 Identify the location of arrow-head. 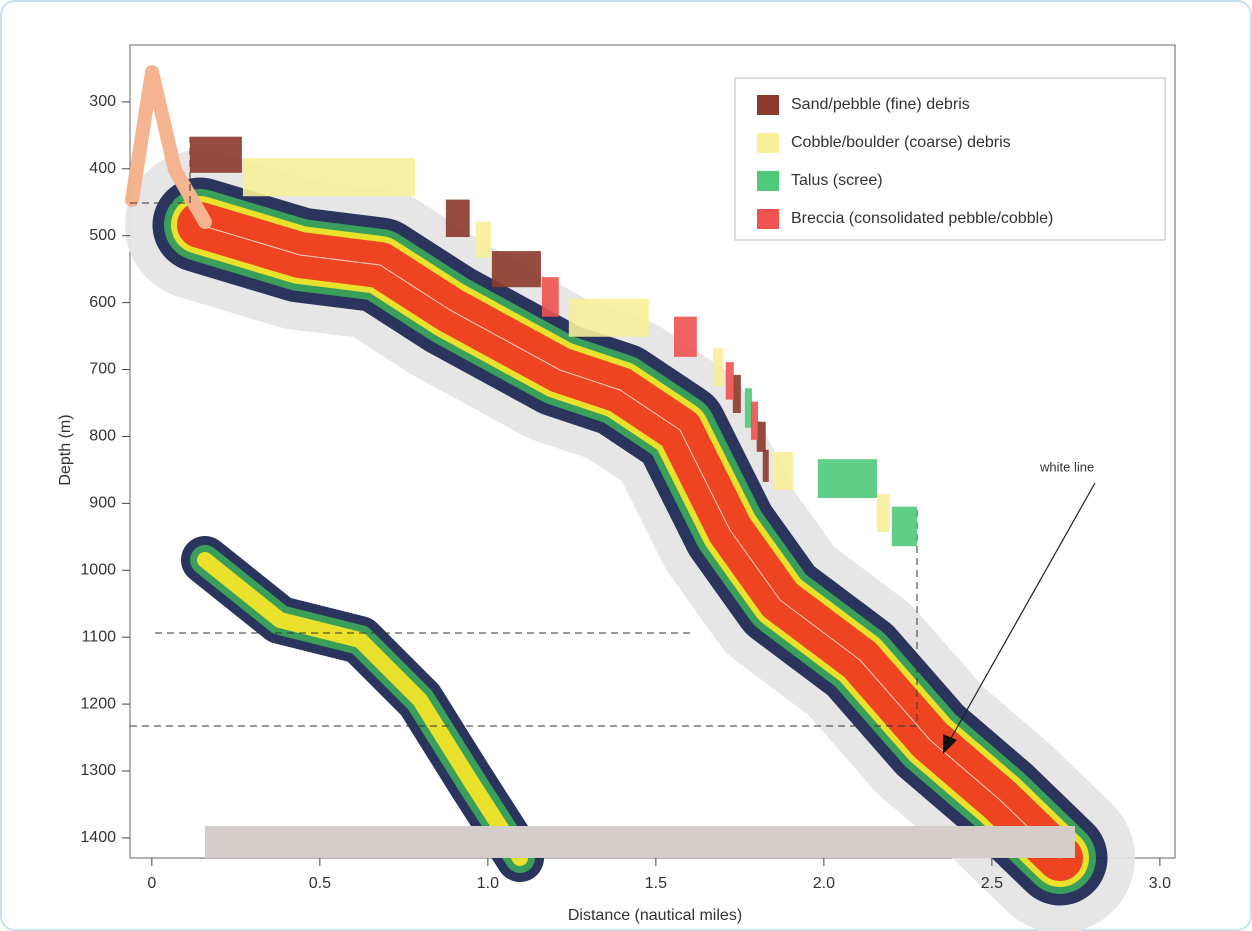
(950, 744).